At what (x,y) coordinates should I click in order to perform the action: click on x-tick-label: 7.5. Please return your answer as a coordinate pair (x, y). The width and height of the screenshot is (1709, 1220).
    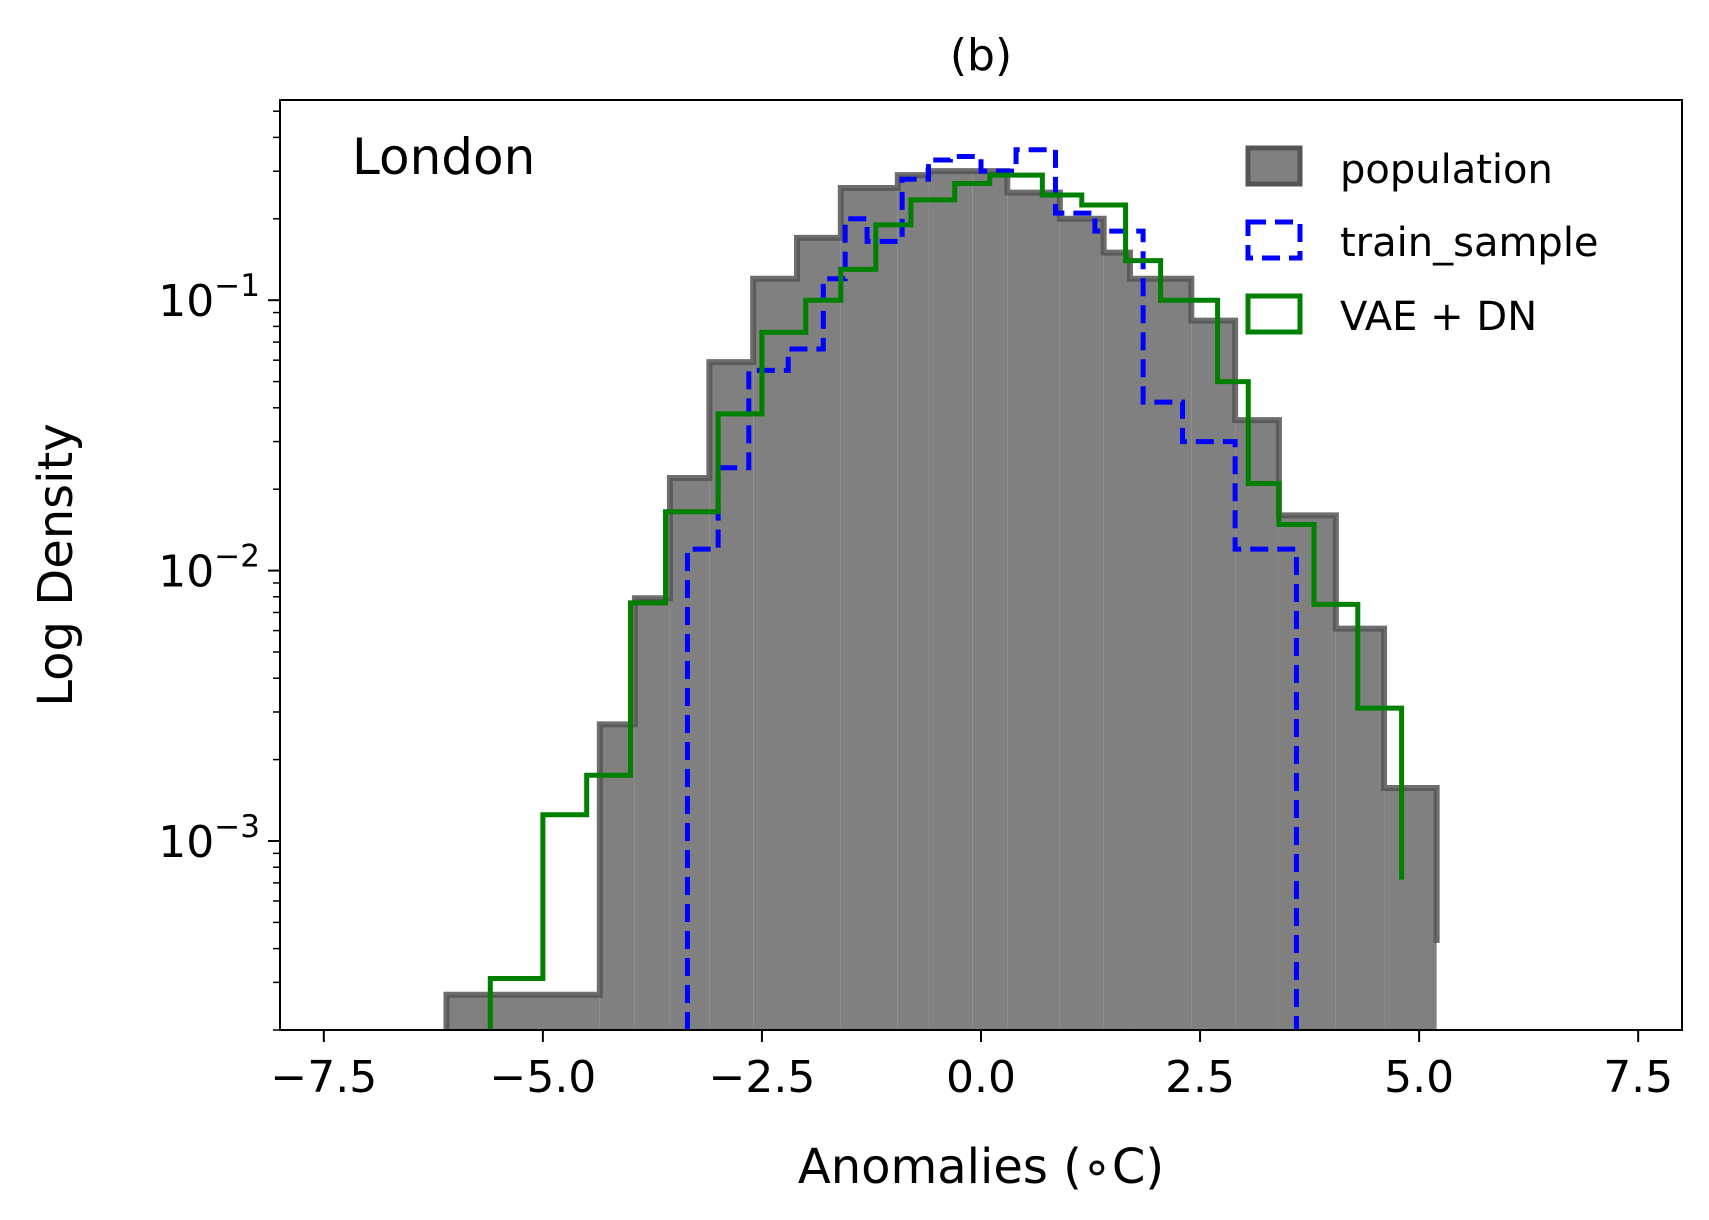
    Looking at the image, I should click on (1638, 1077).